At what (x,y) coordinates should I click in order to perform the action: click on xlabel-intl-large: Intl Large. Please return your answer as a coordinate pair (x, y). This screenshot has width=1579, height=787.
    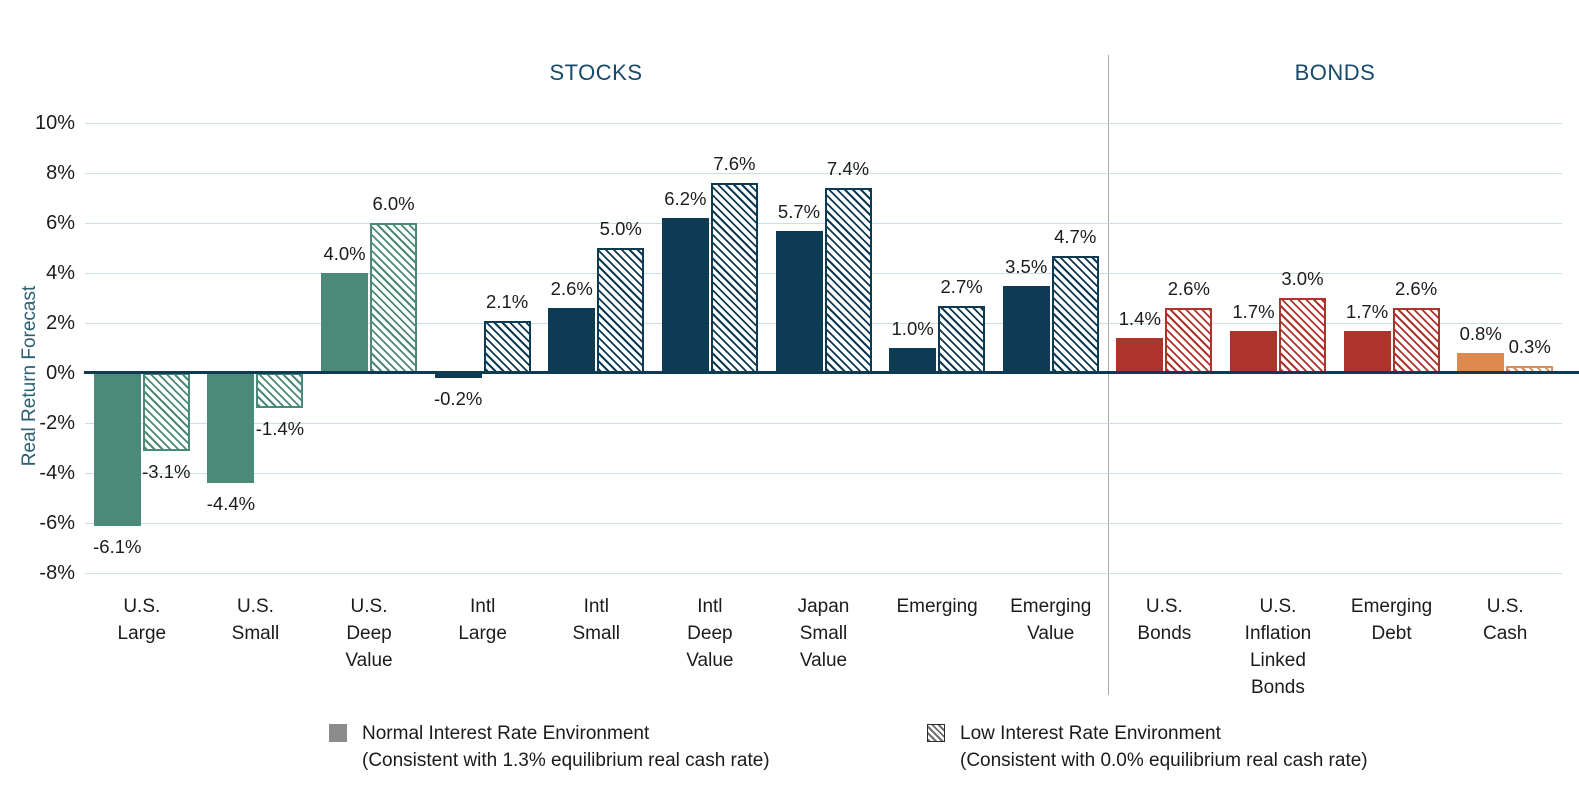
    Looking at the image, I should click on (482, 620).